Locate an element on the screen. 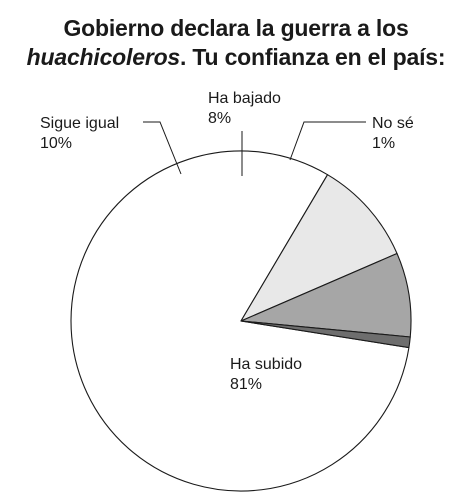 This screenshot has width=472, height=500. pie-slice-no-se is located at coordinates (325, 334).